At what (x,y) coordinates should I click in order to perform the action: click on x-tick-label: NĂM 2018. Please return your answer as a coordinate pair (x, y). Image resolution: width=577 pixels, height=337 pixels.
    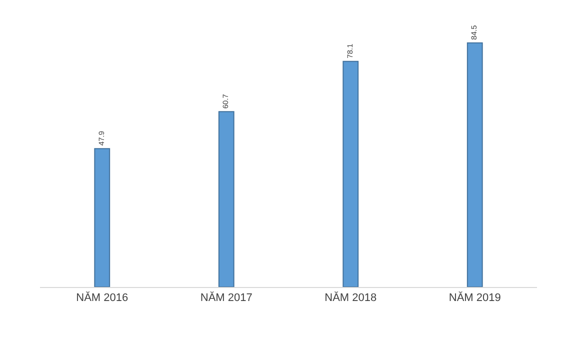
    Looking at the image, I should click on (350, 297).